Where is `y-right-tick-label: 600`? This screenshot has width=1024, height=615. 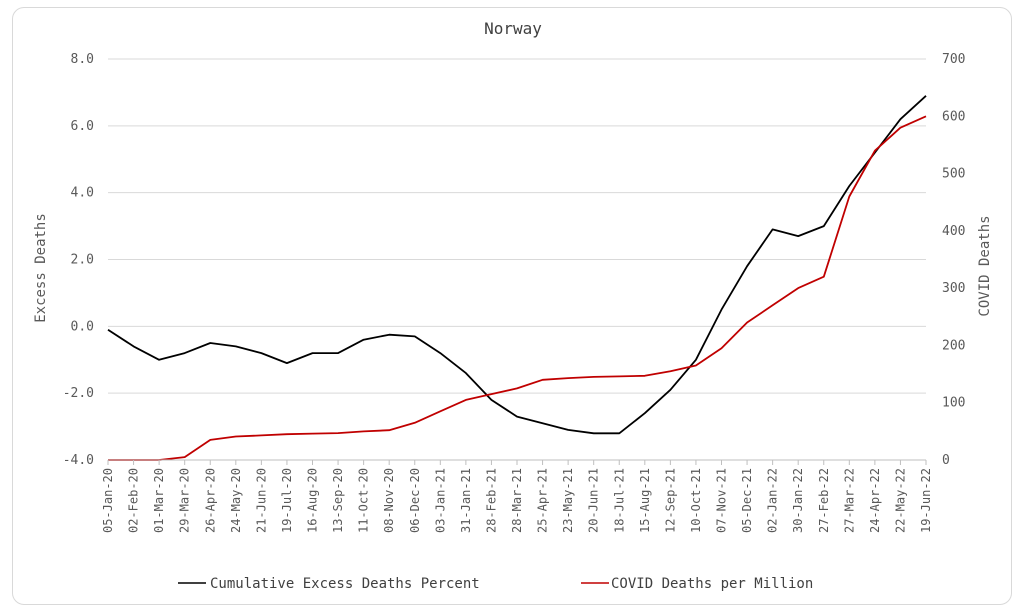 y-right-tick-label: 600 is located at coordinates (953, 116).